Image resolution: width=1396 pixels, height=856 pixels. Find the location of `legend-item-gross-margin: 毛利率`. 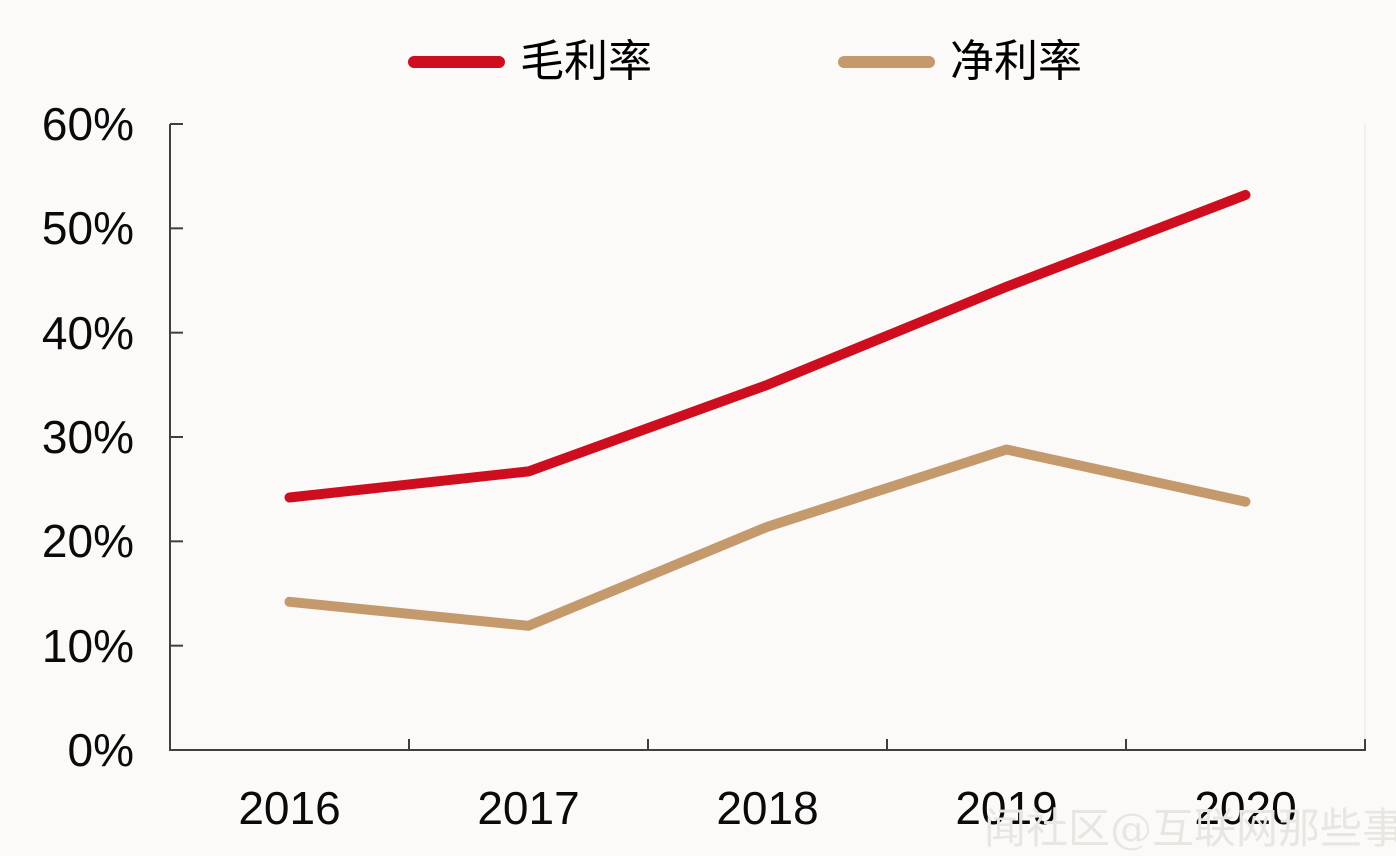

legend-item-gross-margin: 毛利率 is located at coordinates (530, 62).